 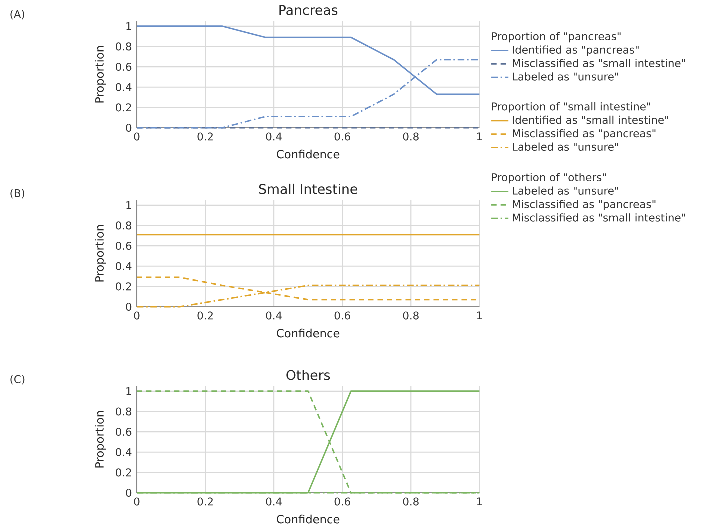 What do you see at coordinates (17, 380) in the screenshot?
I see `text: (C)` at bounding box center [17, 380].